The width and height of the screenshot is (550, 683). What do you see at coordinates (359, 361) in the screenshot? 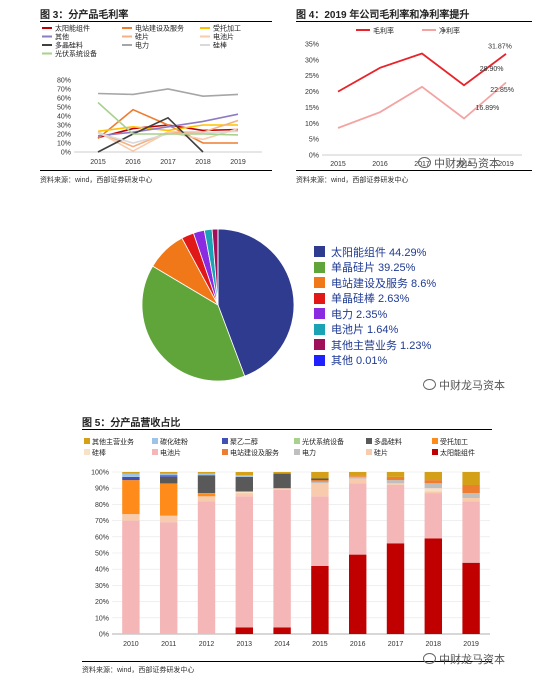
I see `pie-legend-label: 其他 0.01%` at bounding box center [359, 361].